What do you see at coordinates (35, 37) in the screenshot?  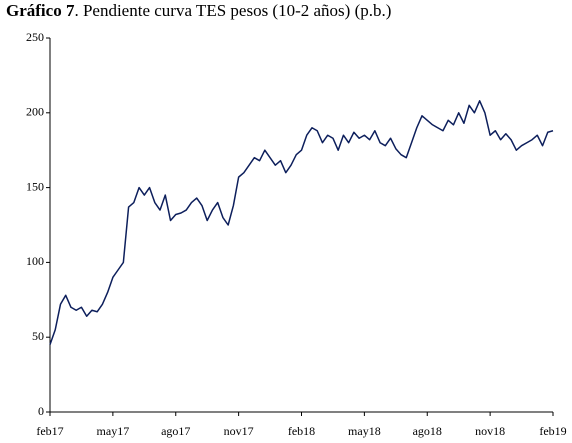 I see `y-tick-label: 250` at bounding box center [35, 37].